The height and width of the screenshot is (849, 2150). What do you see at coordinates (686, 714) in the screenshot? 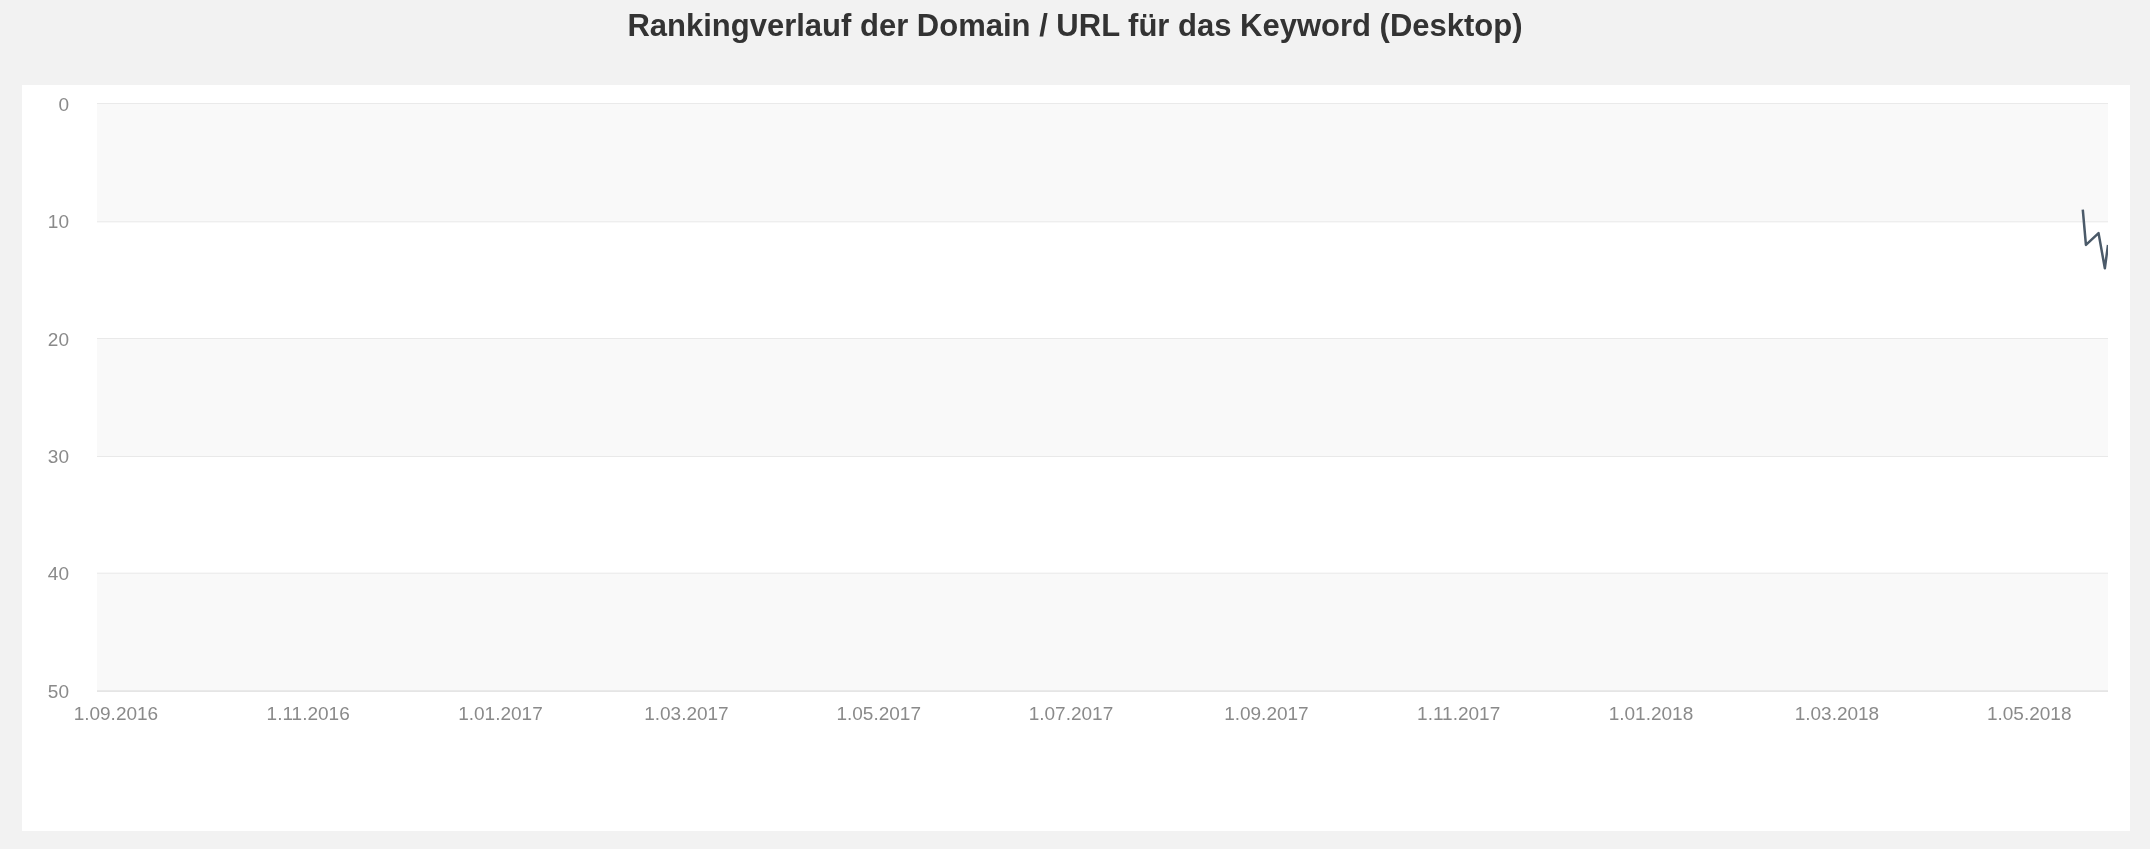
I see `x-tick-label: 1.03.2017` at bounding box center [686, 714].